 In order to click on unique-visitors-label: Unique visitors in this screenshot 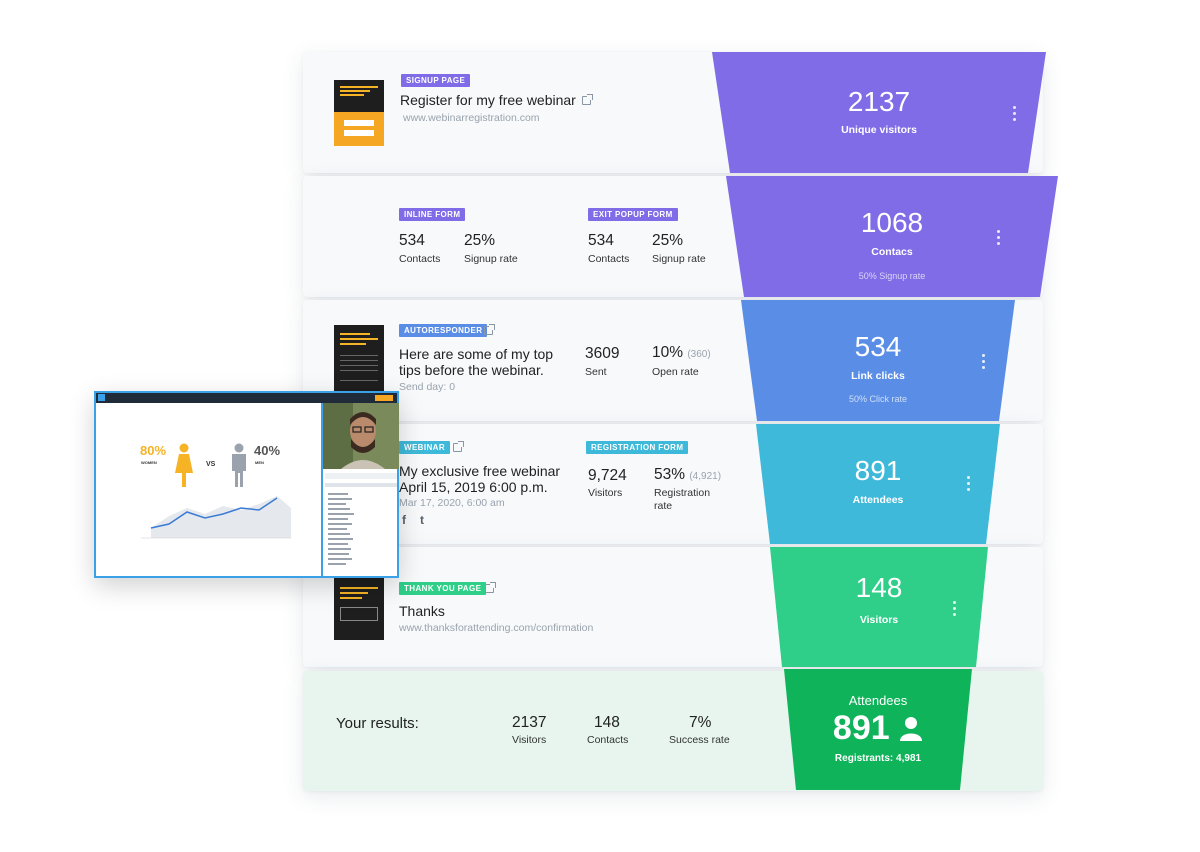, I will do `click(879, 130)`.